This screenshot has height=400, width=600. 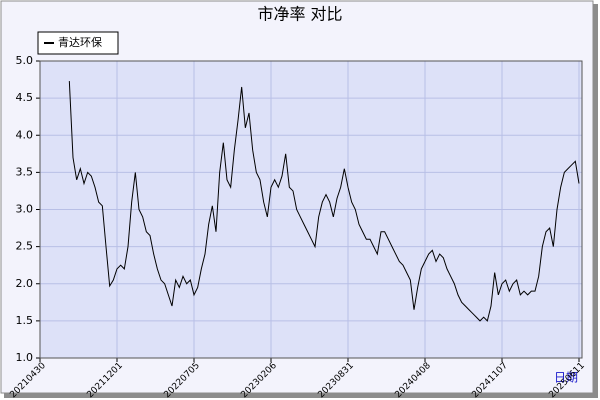 What do you see at coordinates (299, 14) in the screenshot?
I see `chart-title: 市净率 对比` at bounding box center [299, 14].